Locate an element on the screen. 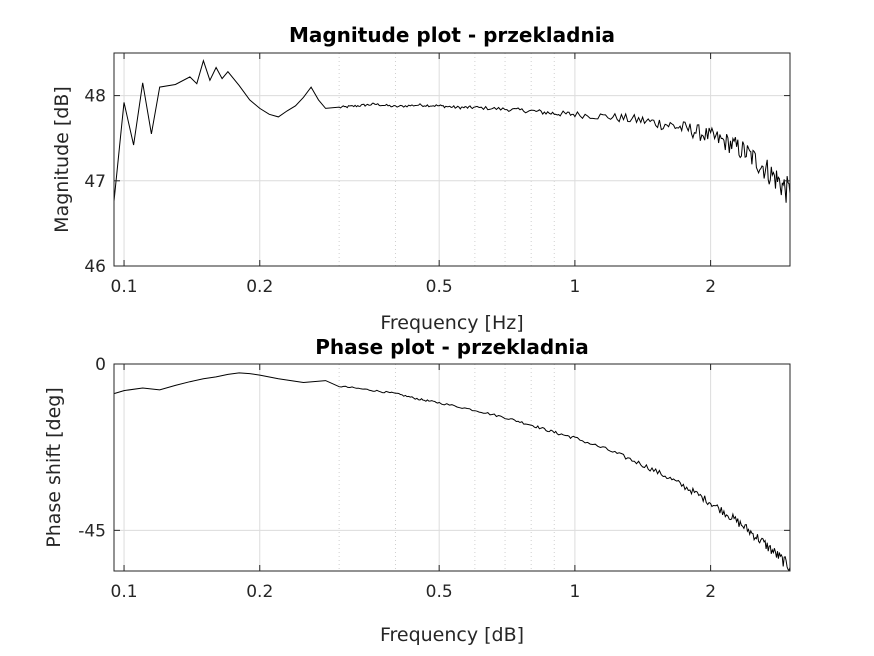 This screenshot has height=656, width=874. phase-x-axis-label: Frequency [dB] is located at coordinates (452, 635).